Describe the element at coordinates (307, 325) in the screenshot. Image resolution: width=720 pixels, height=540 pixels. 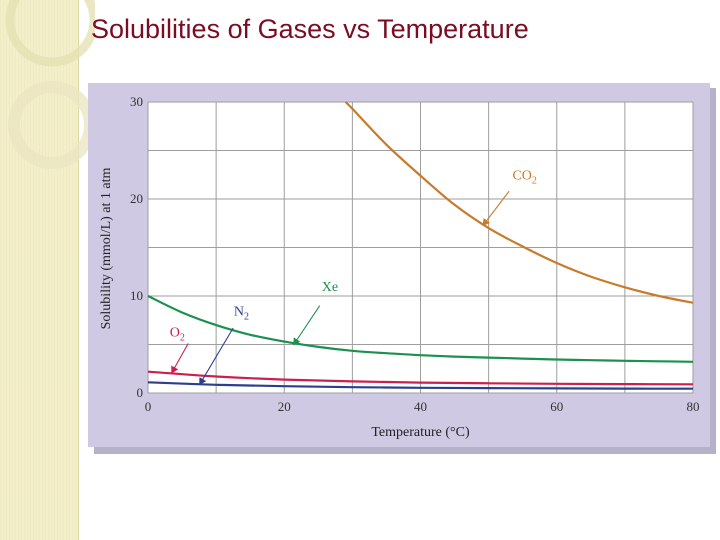
I see `annotation-arrow-xe` at that location.